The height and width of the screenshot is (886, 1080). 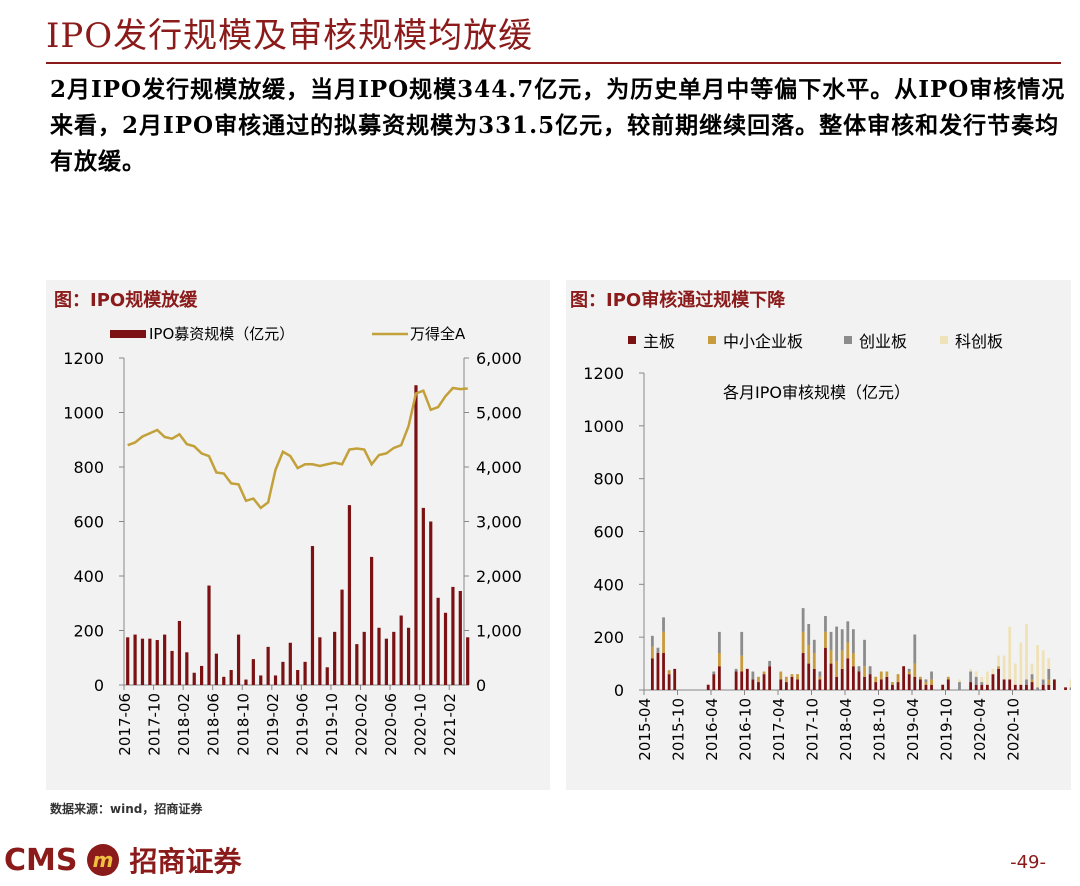 I want to click on y-tick-label: 600, so click(x=608, y=532).